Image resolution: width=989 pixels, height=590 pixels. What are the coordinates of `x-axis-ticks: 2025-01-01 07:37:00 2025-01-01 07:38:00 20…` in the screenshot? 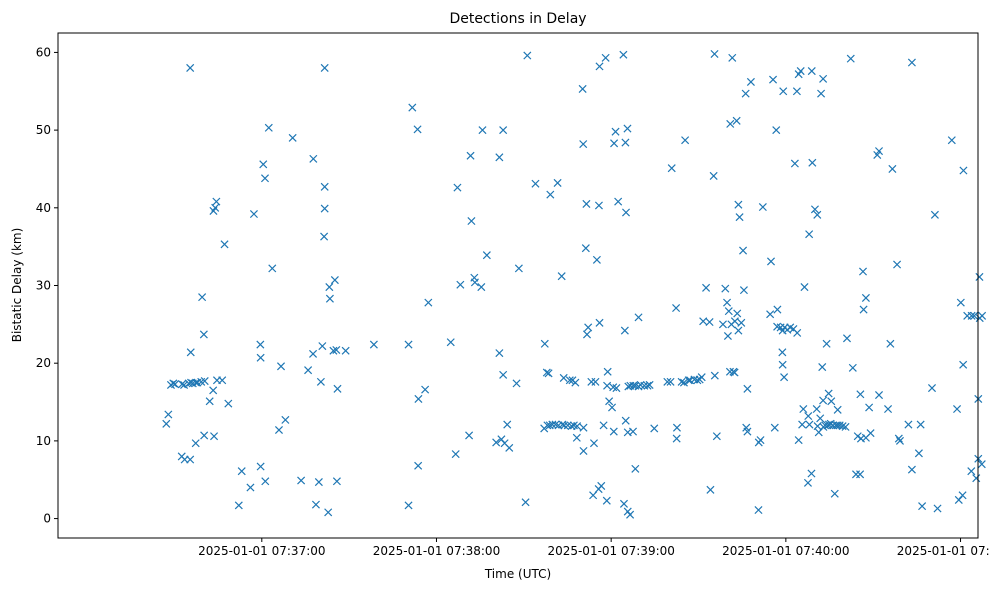 It's located at (593, 548).